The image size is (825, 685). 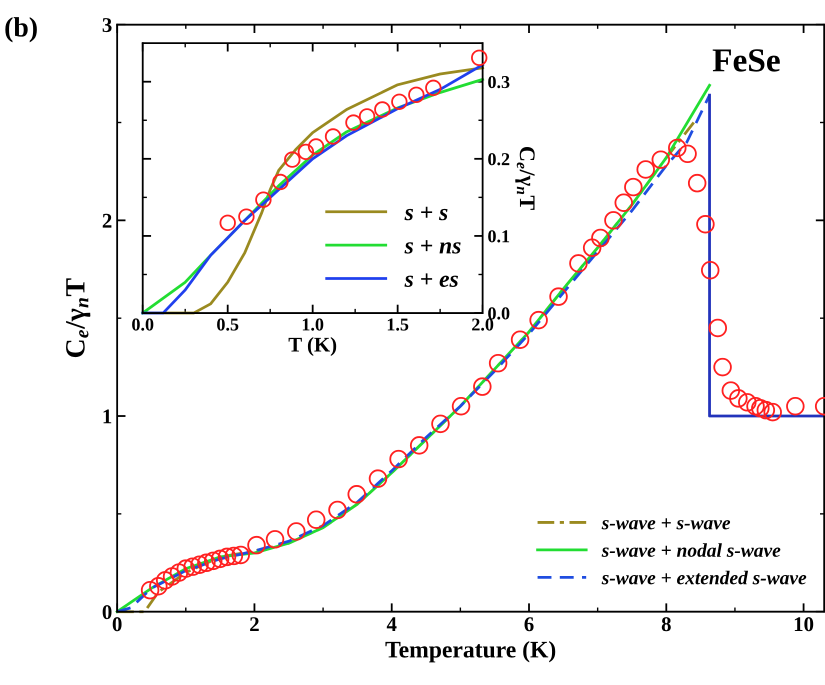 I want to click on x-tick-label: 1.0, so click(x=313, y=324).